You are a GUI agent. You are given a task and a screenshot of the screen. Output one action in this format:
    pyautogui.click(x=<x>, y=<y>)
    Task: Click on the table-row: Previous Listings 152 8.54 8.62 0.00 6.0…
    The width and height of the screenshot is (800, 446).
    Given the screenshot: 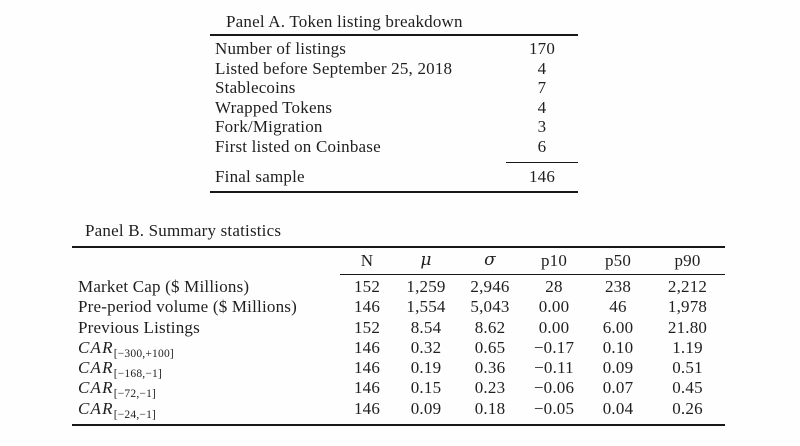 What is the action you would take?
    pyautogui.click(x=398, y=328)
    